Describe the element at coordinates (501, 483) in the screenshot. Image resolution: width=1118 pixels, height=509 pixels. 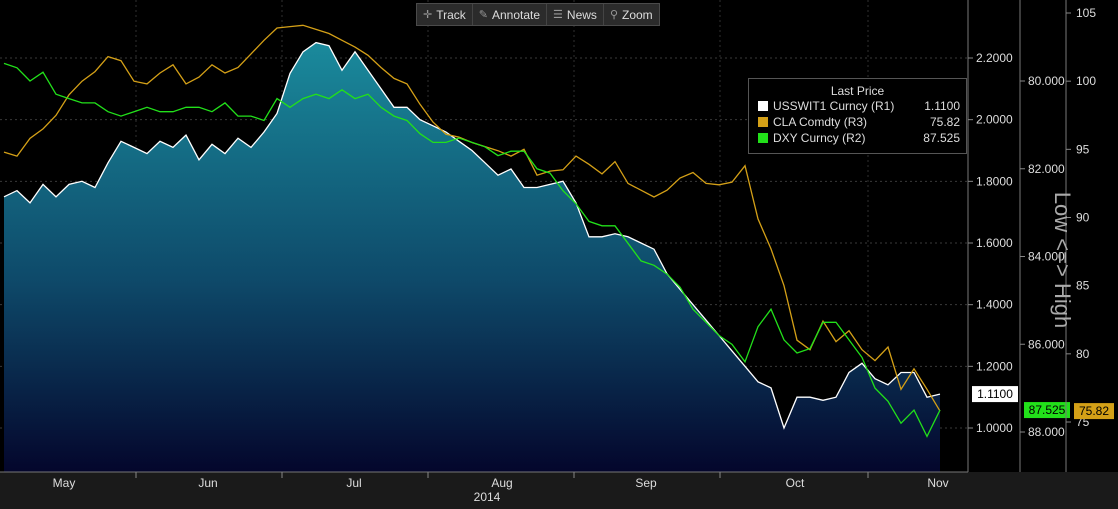
I see `x-tick-label: Aug` at that location.